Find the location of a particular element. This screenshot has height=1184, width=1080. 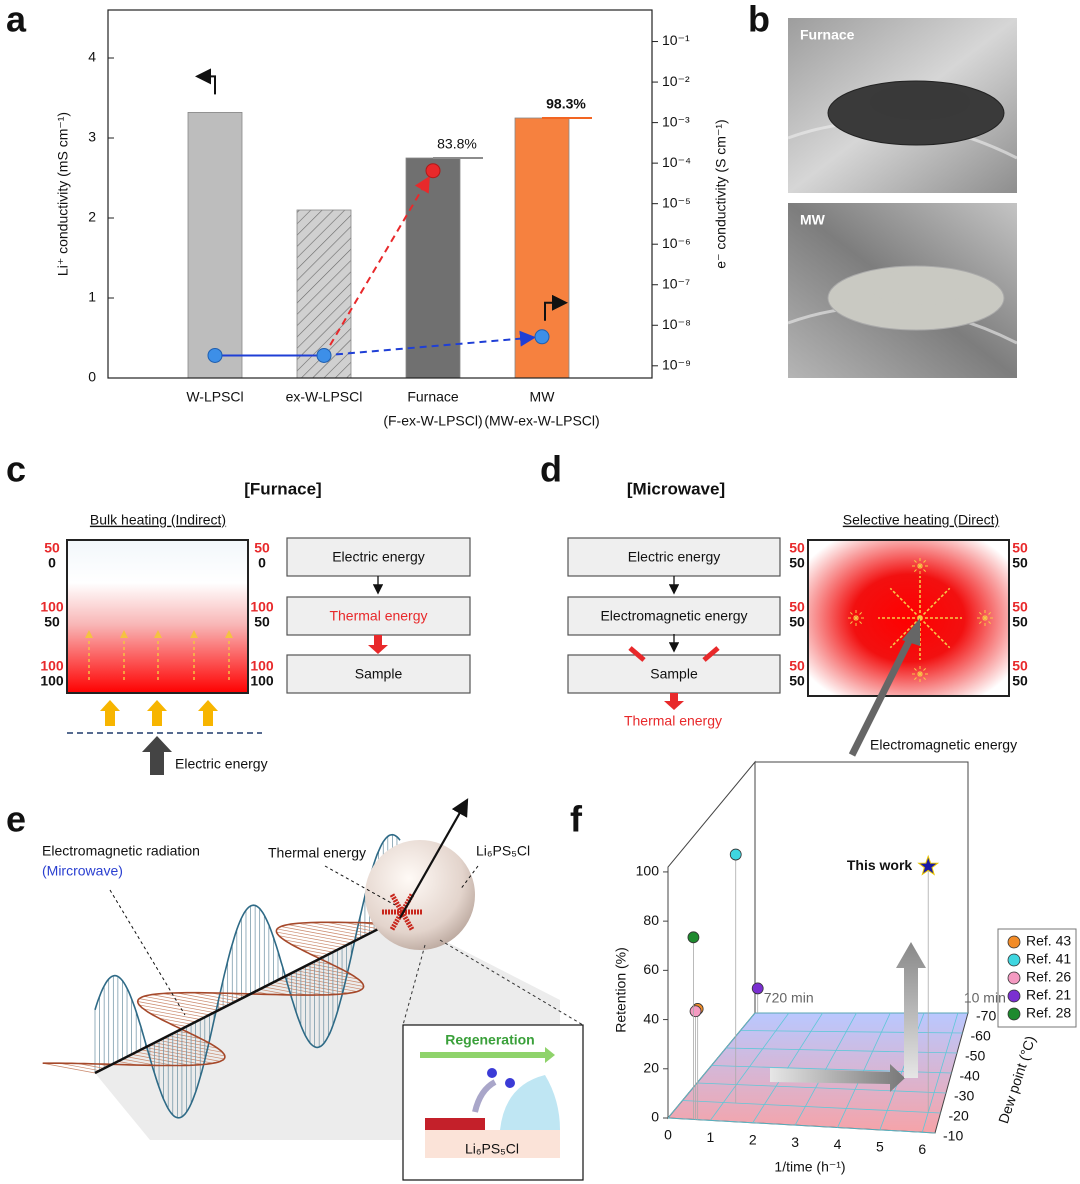

bar is located at coordinates (215, 245).